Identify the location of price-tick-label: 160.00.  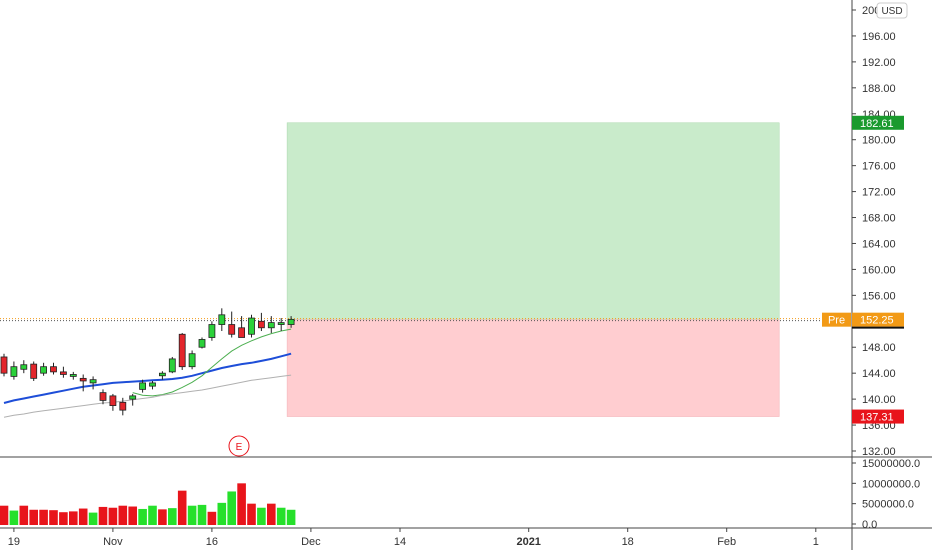
(879, 270).